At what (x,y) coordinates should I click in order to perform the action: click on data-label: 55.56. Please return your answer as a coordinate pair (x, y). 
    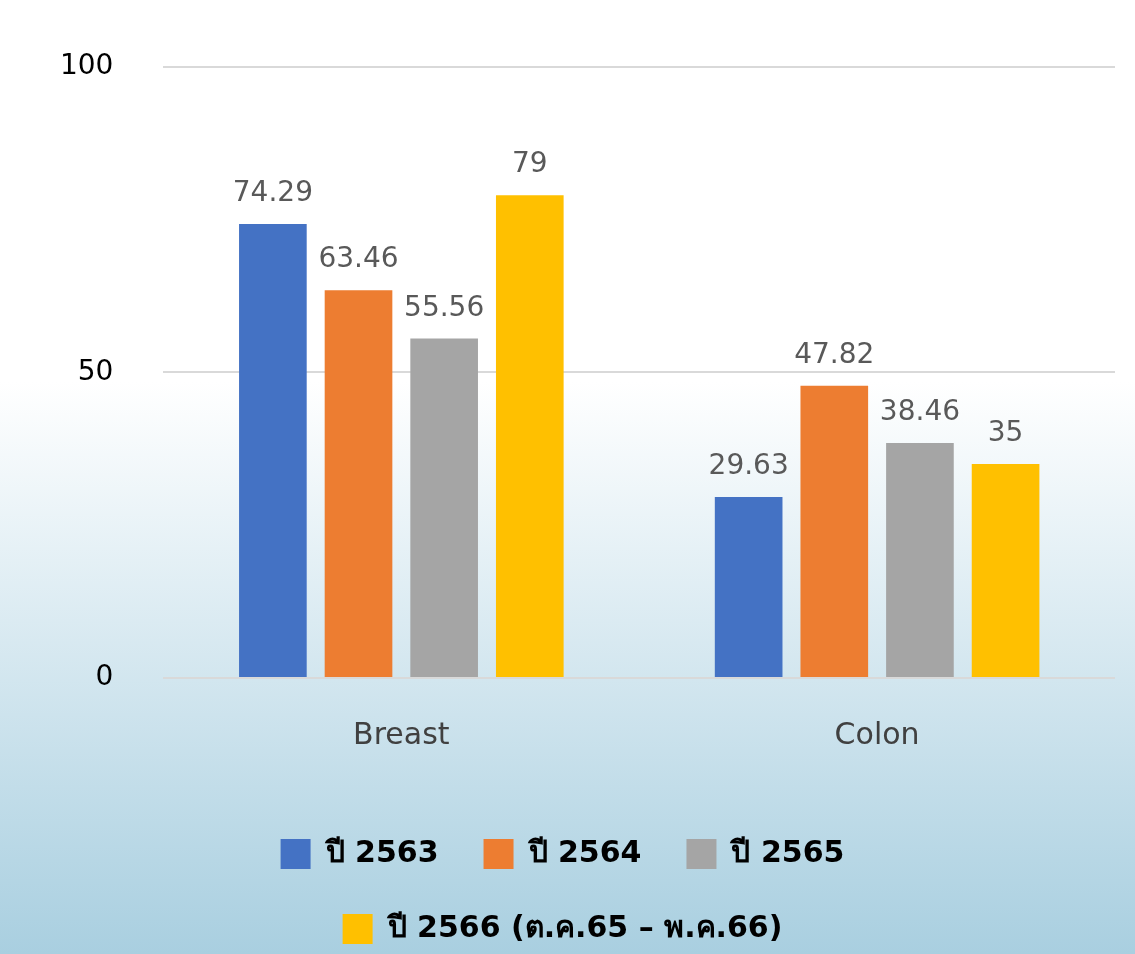
    Looking at the image, I should click on (444, 306).